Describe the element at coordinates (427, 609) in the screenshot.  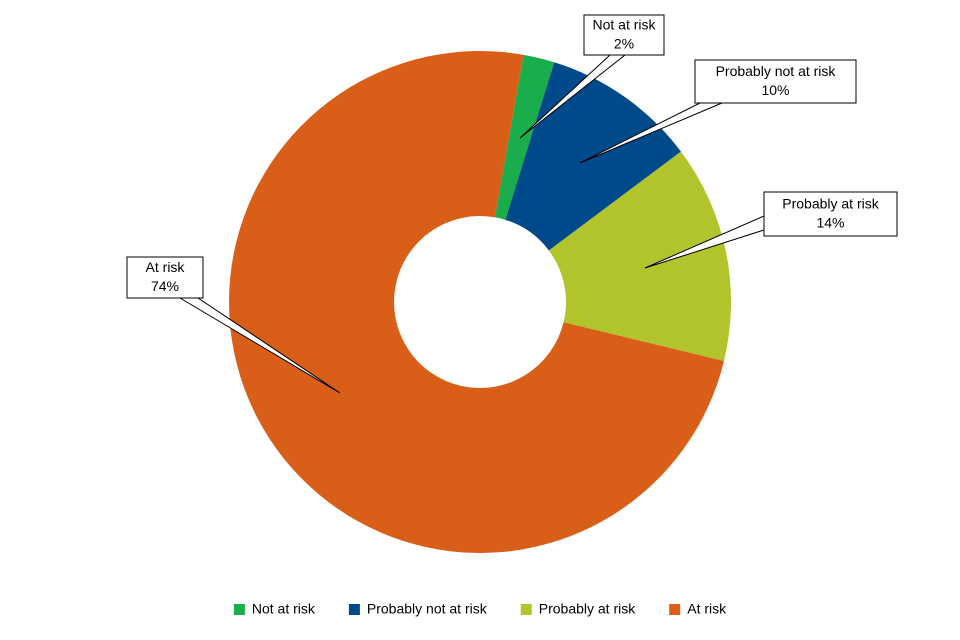
I see `legend-label: Probably not at risk` at that location.